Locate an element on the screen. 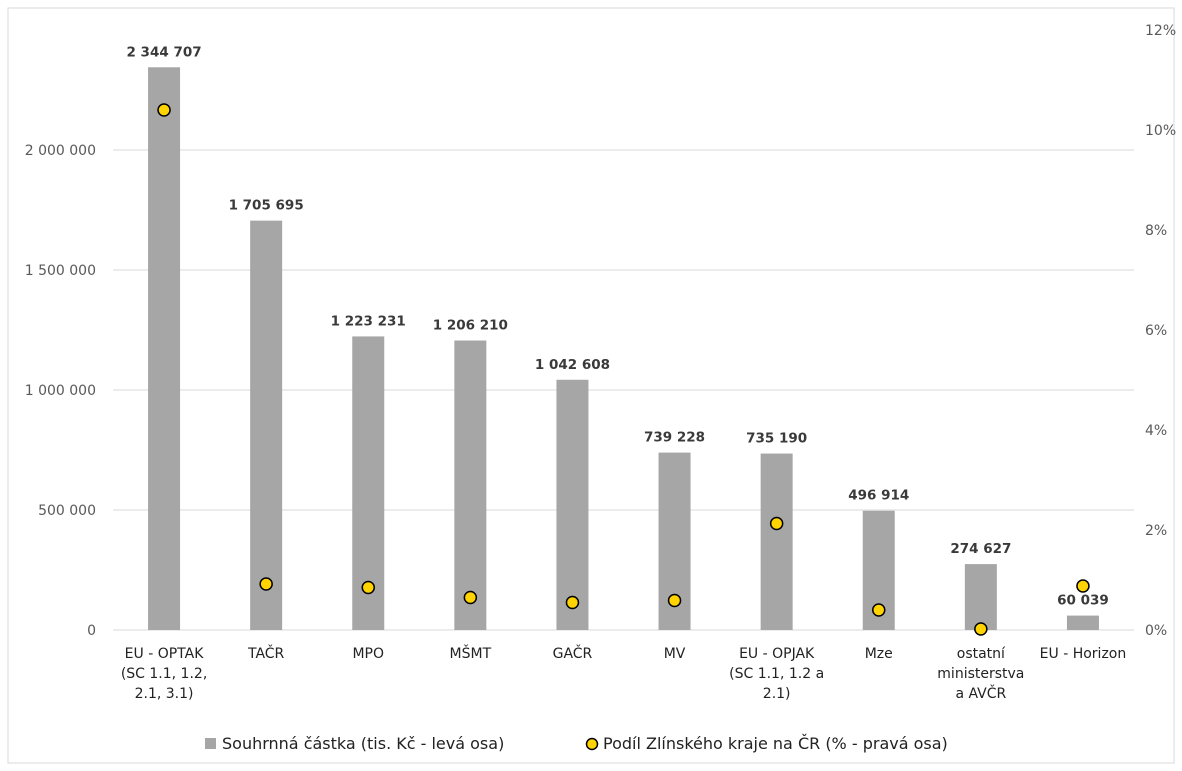 The image size is (1182, 771). bar-data-label: 1 223 231 is located at coordinates (368, 321).